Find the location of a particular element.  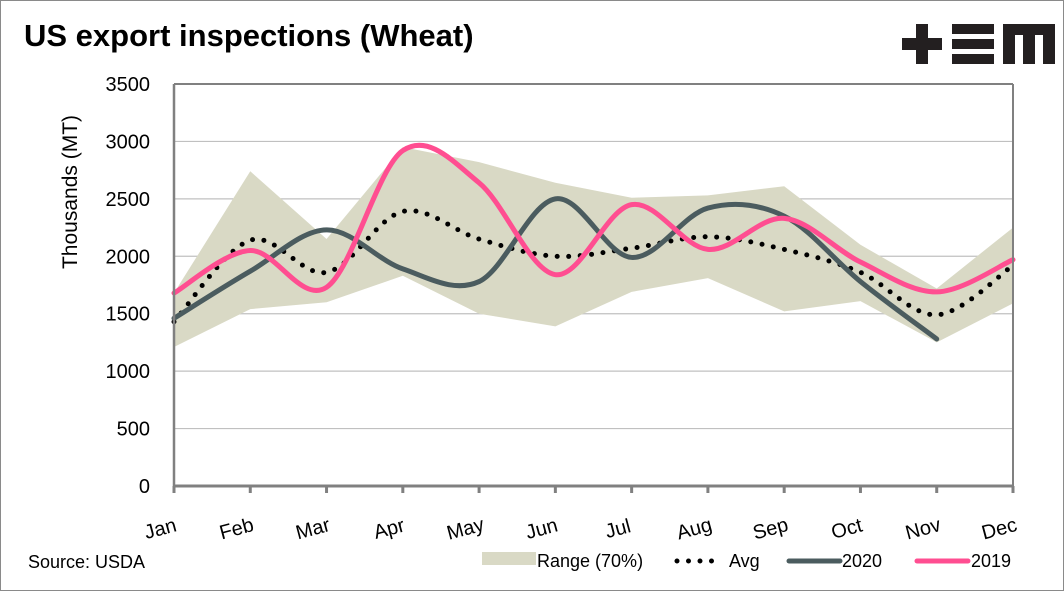

x-tick-label-apr: Apr is located at coordinates (389, 528).